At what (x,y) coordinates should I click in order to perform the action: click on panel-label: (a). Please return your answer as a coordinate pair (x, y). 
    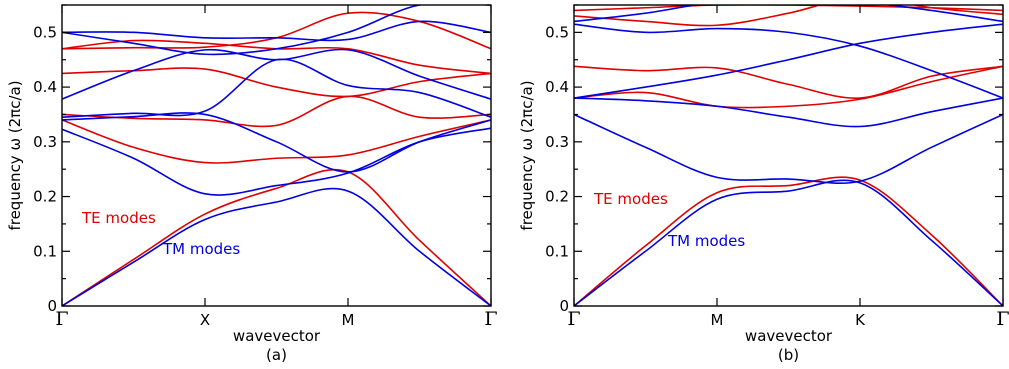
    Looking at the image, I should click on (276, 355).